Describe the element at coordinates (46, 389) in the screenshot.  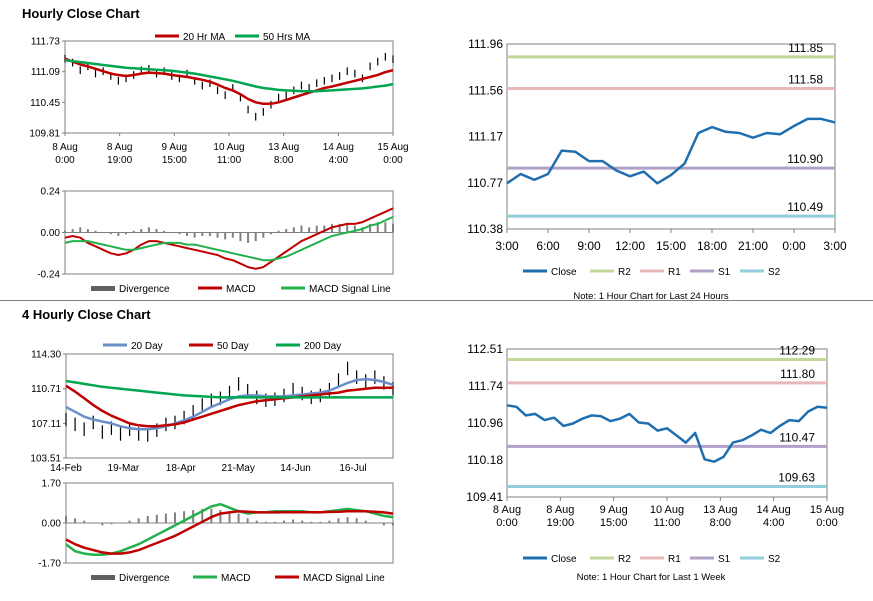
I see `fourh-price-ytick-1: 110.71` at that location.